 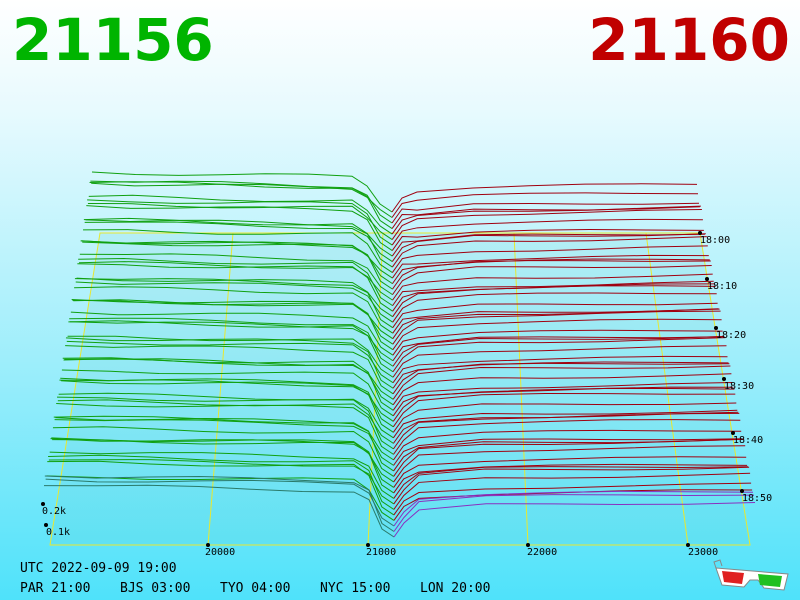 I want to click on city-time: TYO 04:00, so click(x=255, y=588).